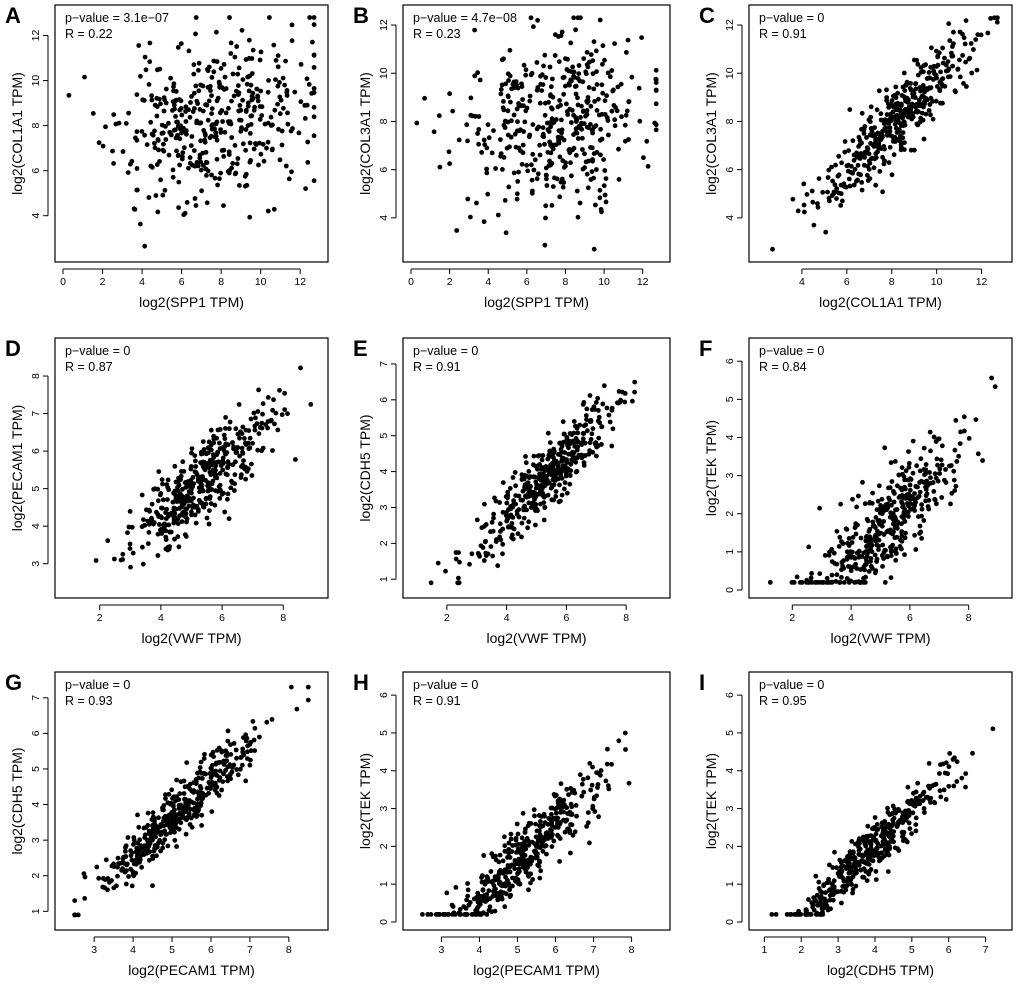 Image resolution: width=1020 pixels, height=984 pixels. What do you see at coordinates (94, 950) in the screenshot?
I see `x-tick-label: 3` at bounding box center [94, 950].